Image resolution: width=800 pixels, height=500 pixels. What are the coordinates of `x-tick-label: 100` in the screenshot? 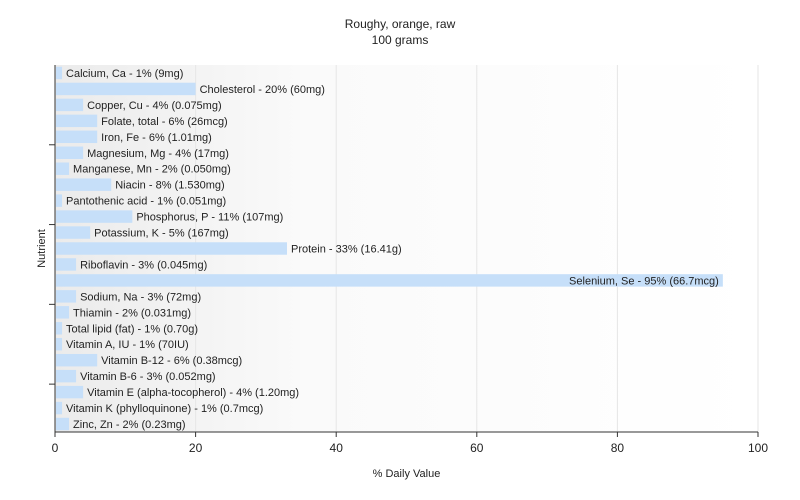 It's located at (758, 448).